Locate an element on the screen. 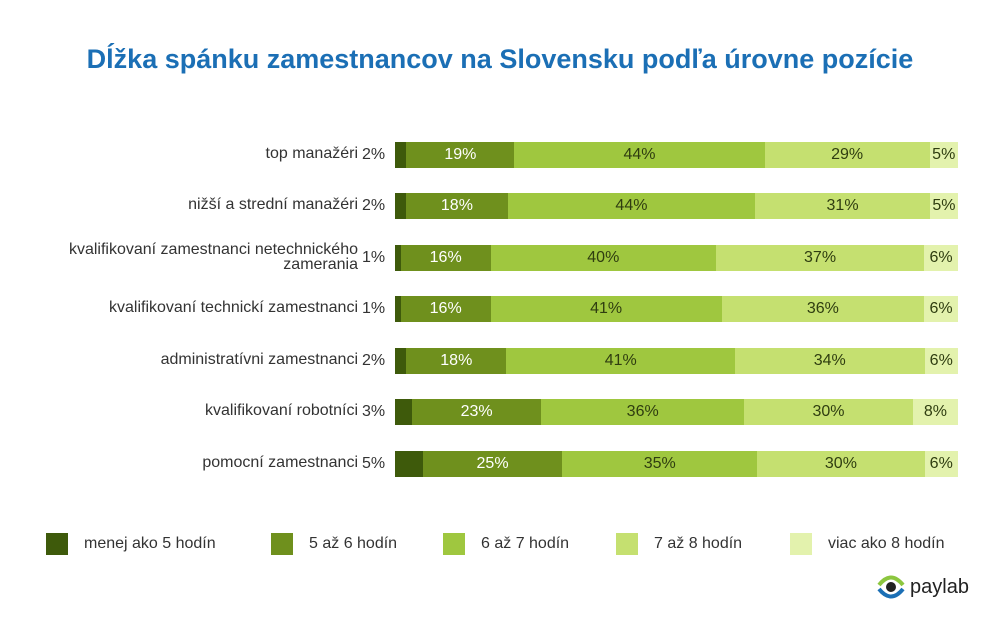 This screenshot has width=1000, height=639. data-label: 5% is located at coordinates (374, 463).